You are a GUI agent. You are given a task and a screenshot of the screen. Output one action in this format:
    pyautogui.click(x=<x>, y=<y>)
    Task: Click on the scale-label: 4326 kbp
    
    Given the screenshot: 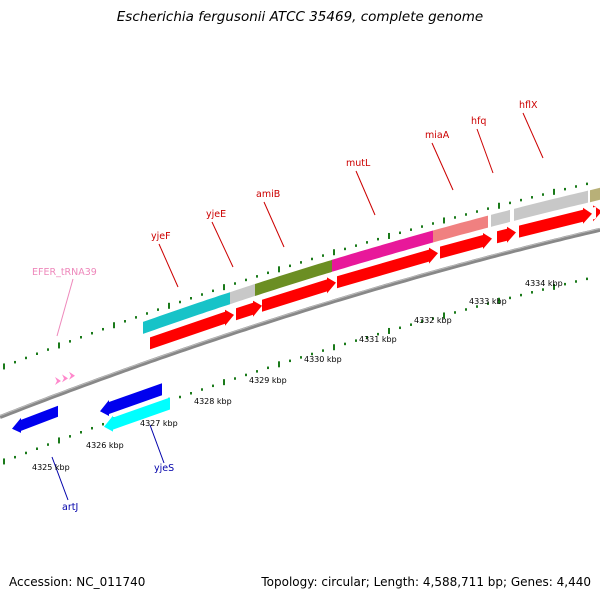 What is the action you would take?
    pyautogui.click(x=105, y=445)
    